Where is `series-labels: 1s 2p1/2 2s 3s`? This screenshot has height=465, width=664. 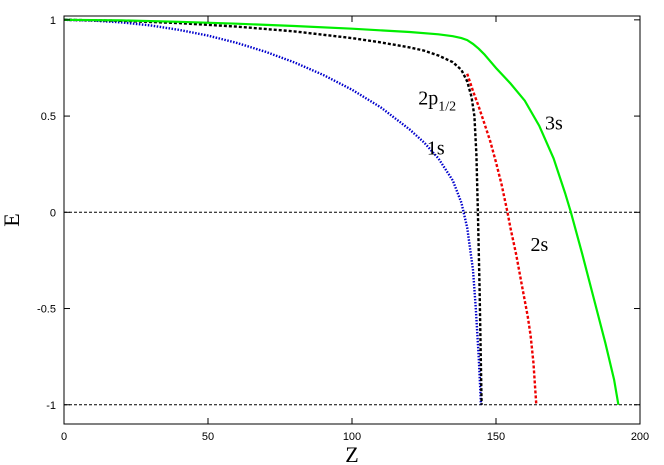 series-labels: 1s 2p1/2 2s 3s is located at coordinates (490, 172).